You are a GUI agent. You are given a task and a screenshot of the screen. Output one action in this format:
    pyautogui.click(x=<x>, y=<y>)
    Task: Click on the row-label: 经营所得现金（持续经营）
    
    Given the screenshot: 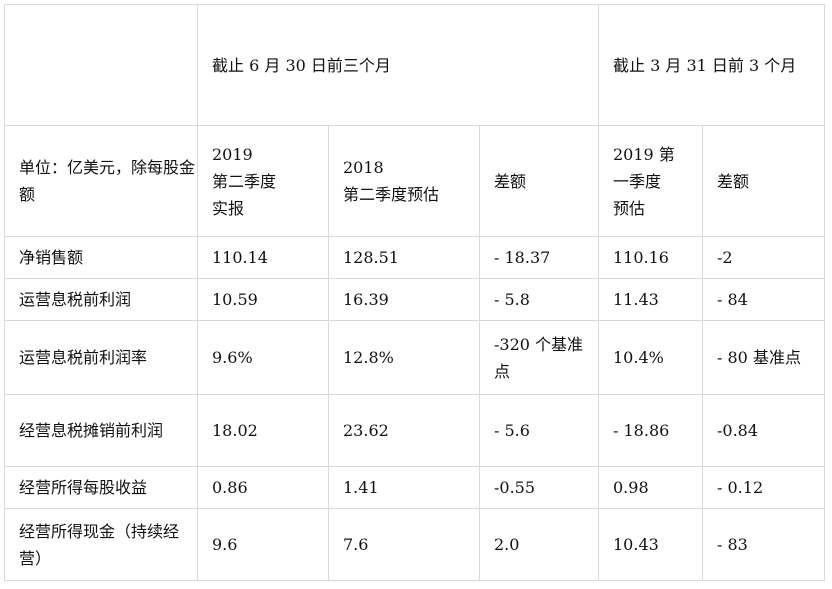 What is the action you would take?
    pyautogui.click(x=101, y=544)
    